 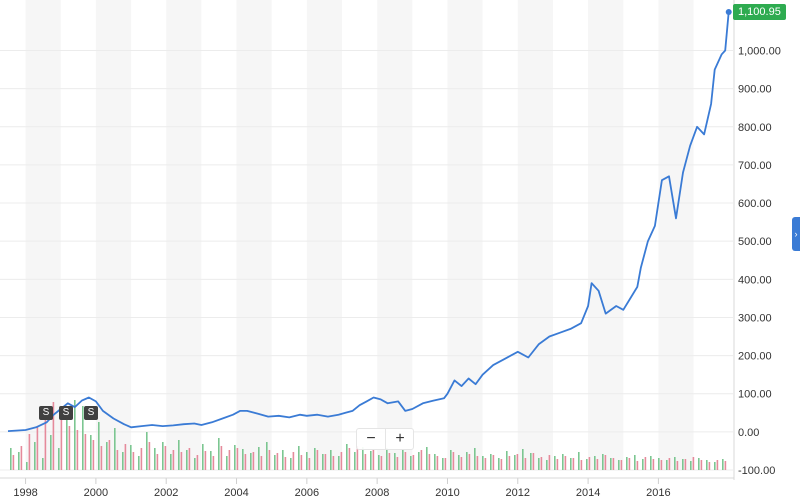 I want to click on y-tick-label: 0.00, so click(x=748, y=433).